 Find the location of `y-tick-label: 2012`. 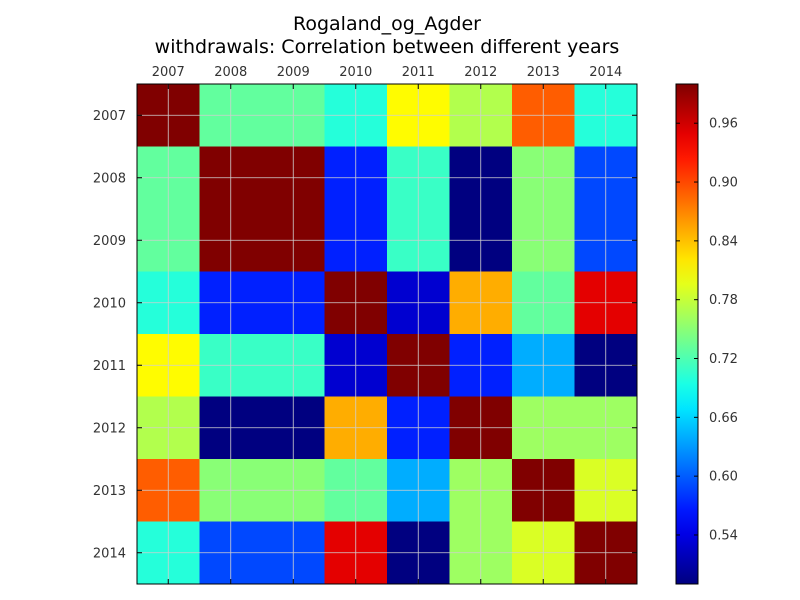

y-tick-label: 2012 is located at coordinates (109, 428).